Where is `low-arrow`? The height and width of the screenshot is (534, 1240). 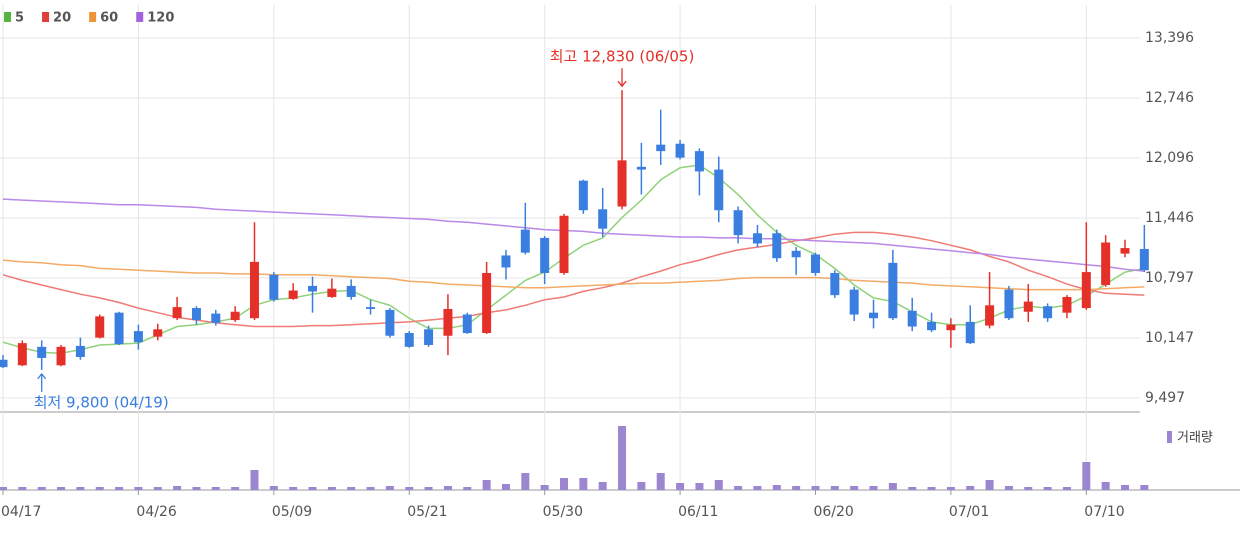 low-arrow is located at coordinates (42, 382).